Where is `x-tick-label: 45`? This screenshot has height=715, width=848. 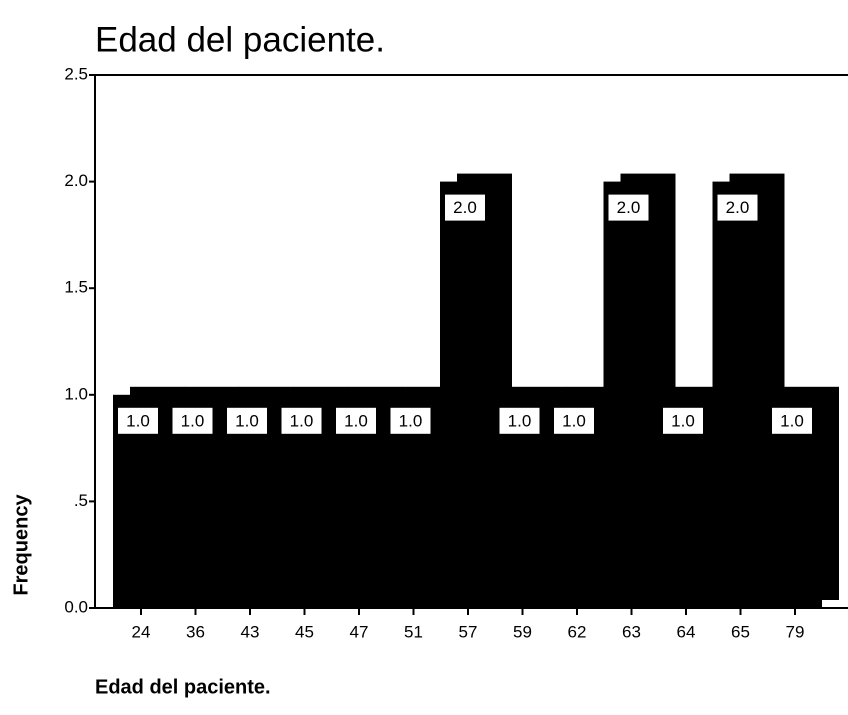 x-tick-label: 45 is located at coordinates (304, 631).